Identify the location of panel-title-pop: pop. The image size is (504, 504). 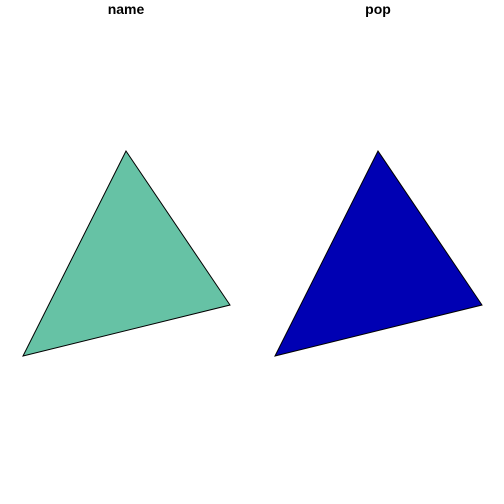
(378, 9).